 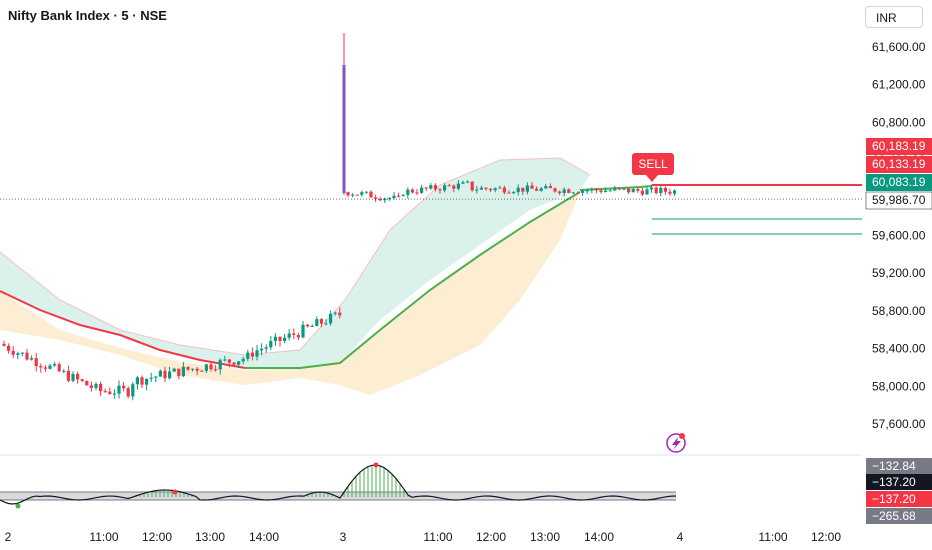 What do you see at coordinates (344, 129) in the screenshot?
I see `spike-body` at bounding box center [344, 129].